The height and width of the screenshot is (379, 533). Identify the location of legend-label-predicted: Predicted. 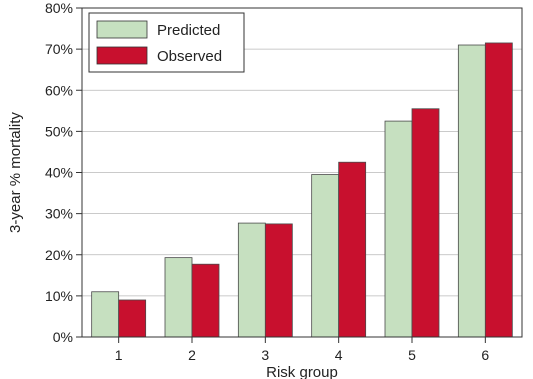
(188, 30).